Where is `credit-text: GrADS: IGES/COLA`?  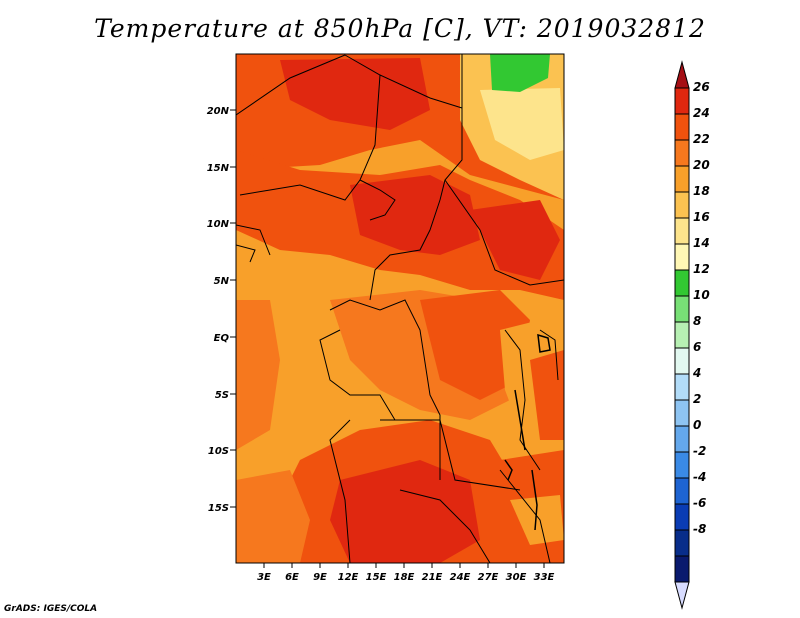
credit-text: GrADS: IGES/COLA is located at coordinates (51, 609).